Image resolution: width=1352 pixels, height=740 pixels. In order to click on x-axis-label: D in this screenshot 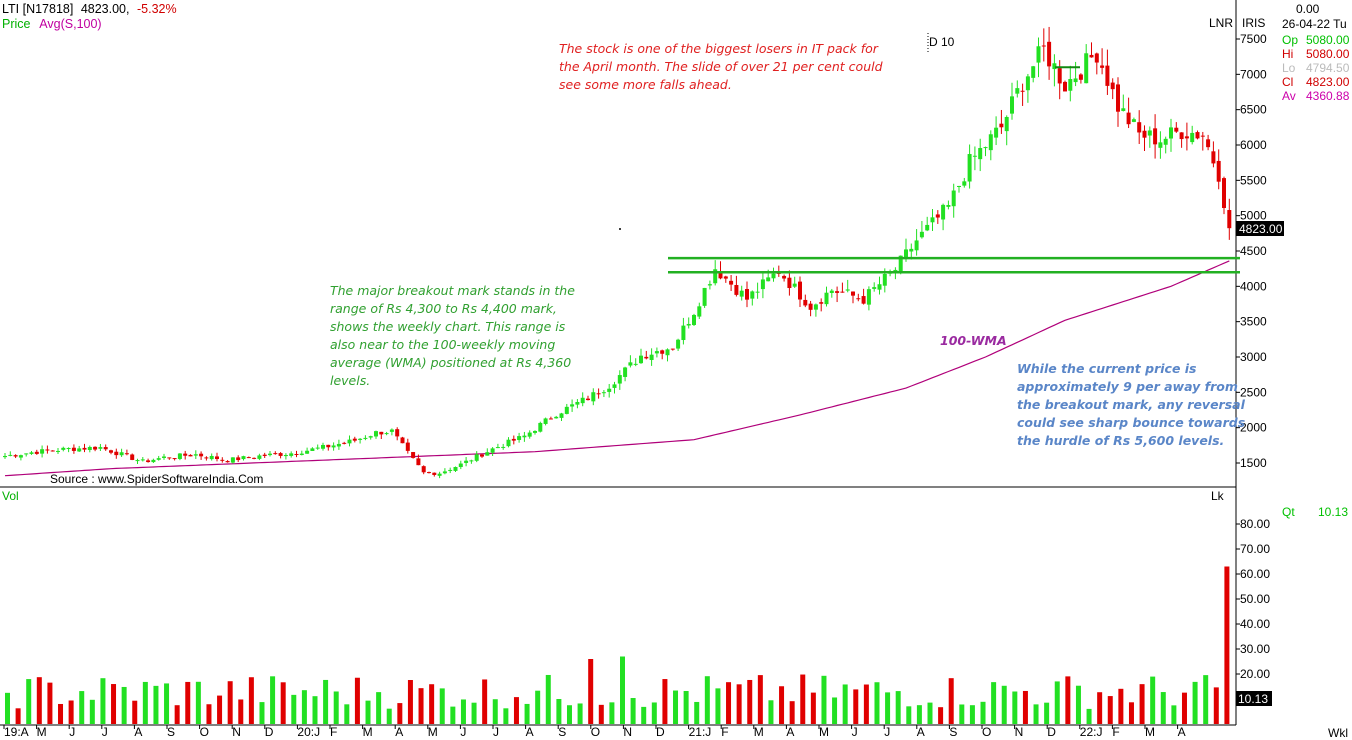, I will do `click(1051, 732)`.